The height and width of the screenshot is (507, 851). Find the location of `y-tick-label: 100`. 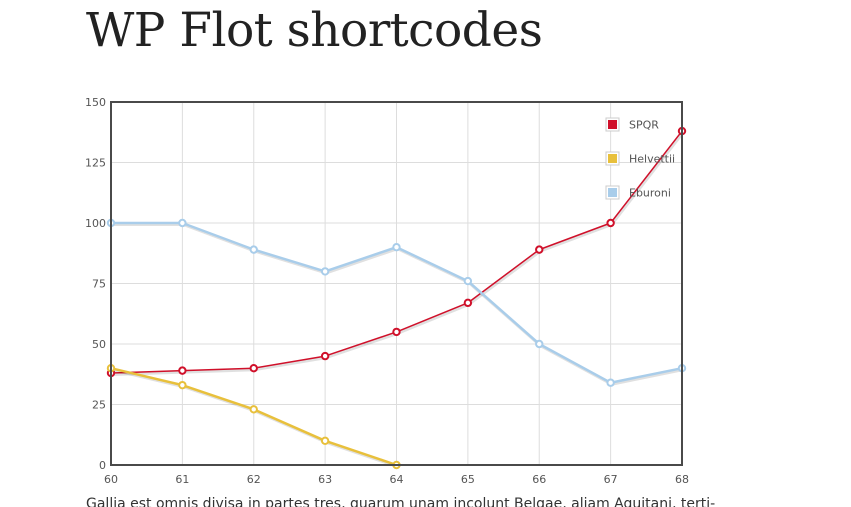

y-tick-label: 100 is located at coordinates (95, 223).